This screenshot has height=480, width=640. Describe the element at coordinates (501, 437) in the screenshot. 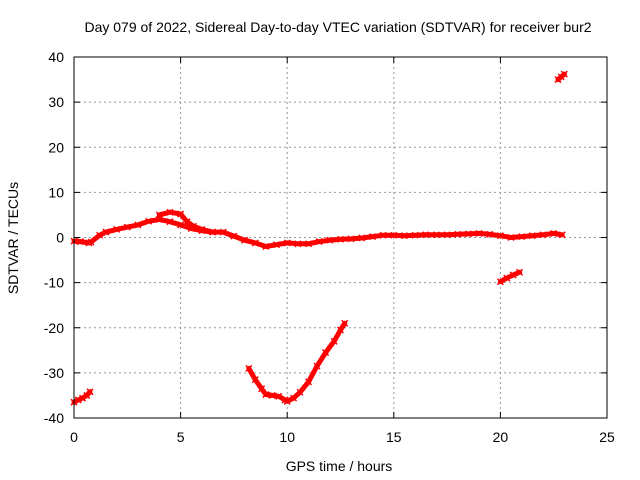

I see `x-tick-label: 20` at that location.